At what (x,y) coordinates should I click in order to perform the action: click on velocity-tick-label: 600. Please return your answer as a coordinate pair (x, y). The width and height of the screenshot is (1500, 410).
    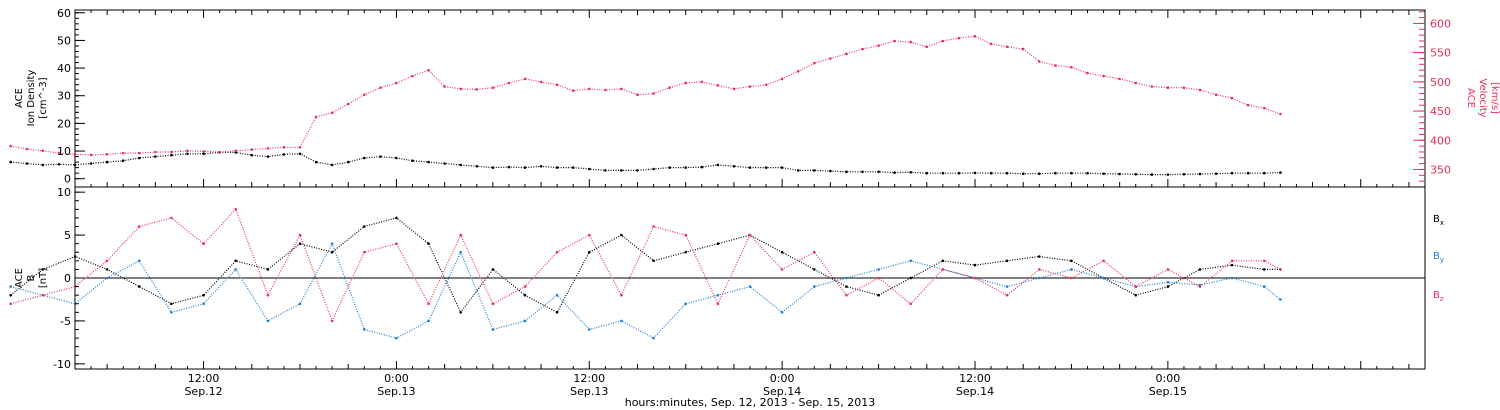
    Looking at the image, I should click on (1440, 23).